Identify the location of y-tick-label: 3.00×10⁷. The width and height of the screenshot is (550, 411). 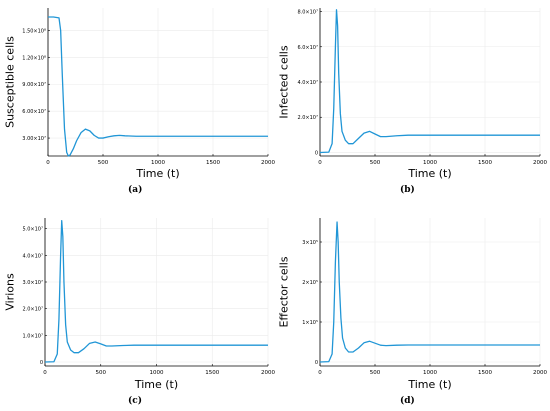
(34, 139).